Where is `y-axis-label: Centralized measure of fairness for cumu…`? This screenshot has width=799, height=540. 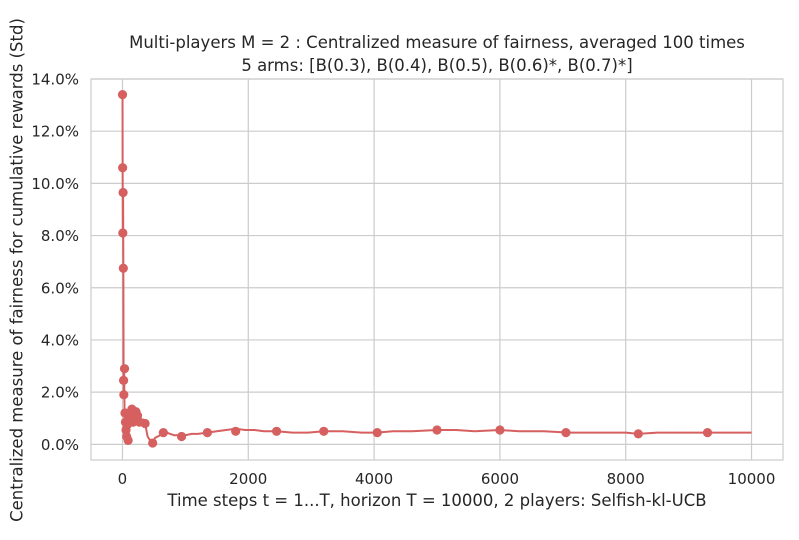 y-axis-label: Centralized measure of fairness for cumu… is located at coordinates (17, 270).